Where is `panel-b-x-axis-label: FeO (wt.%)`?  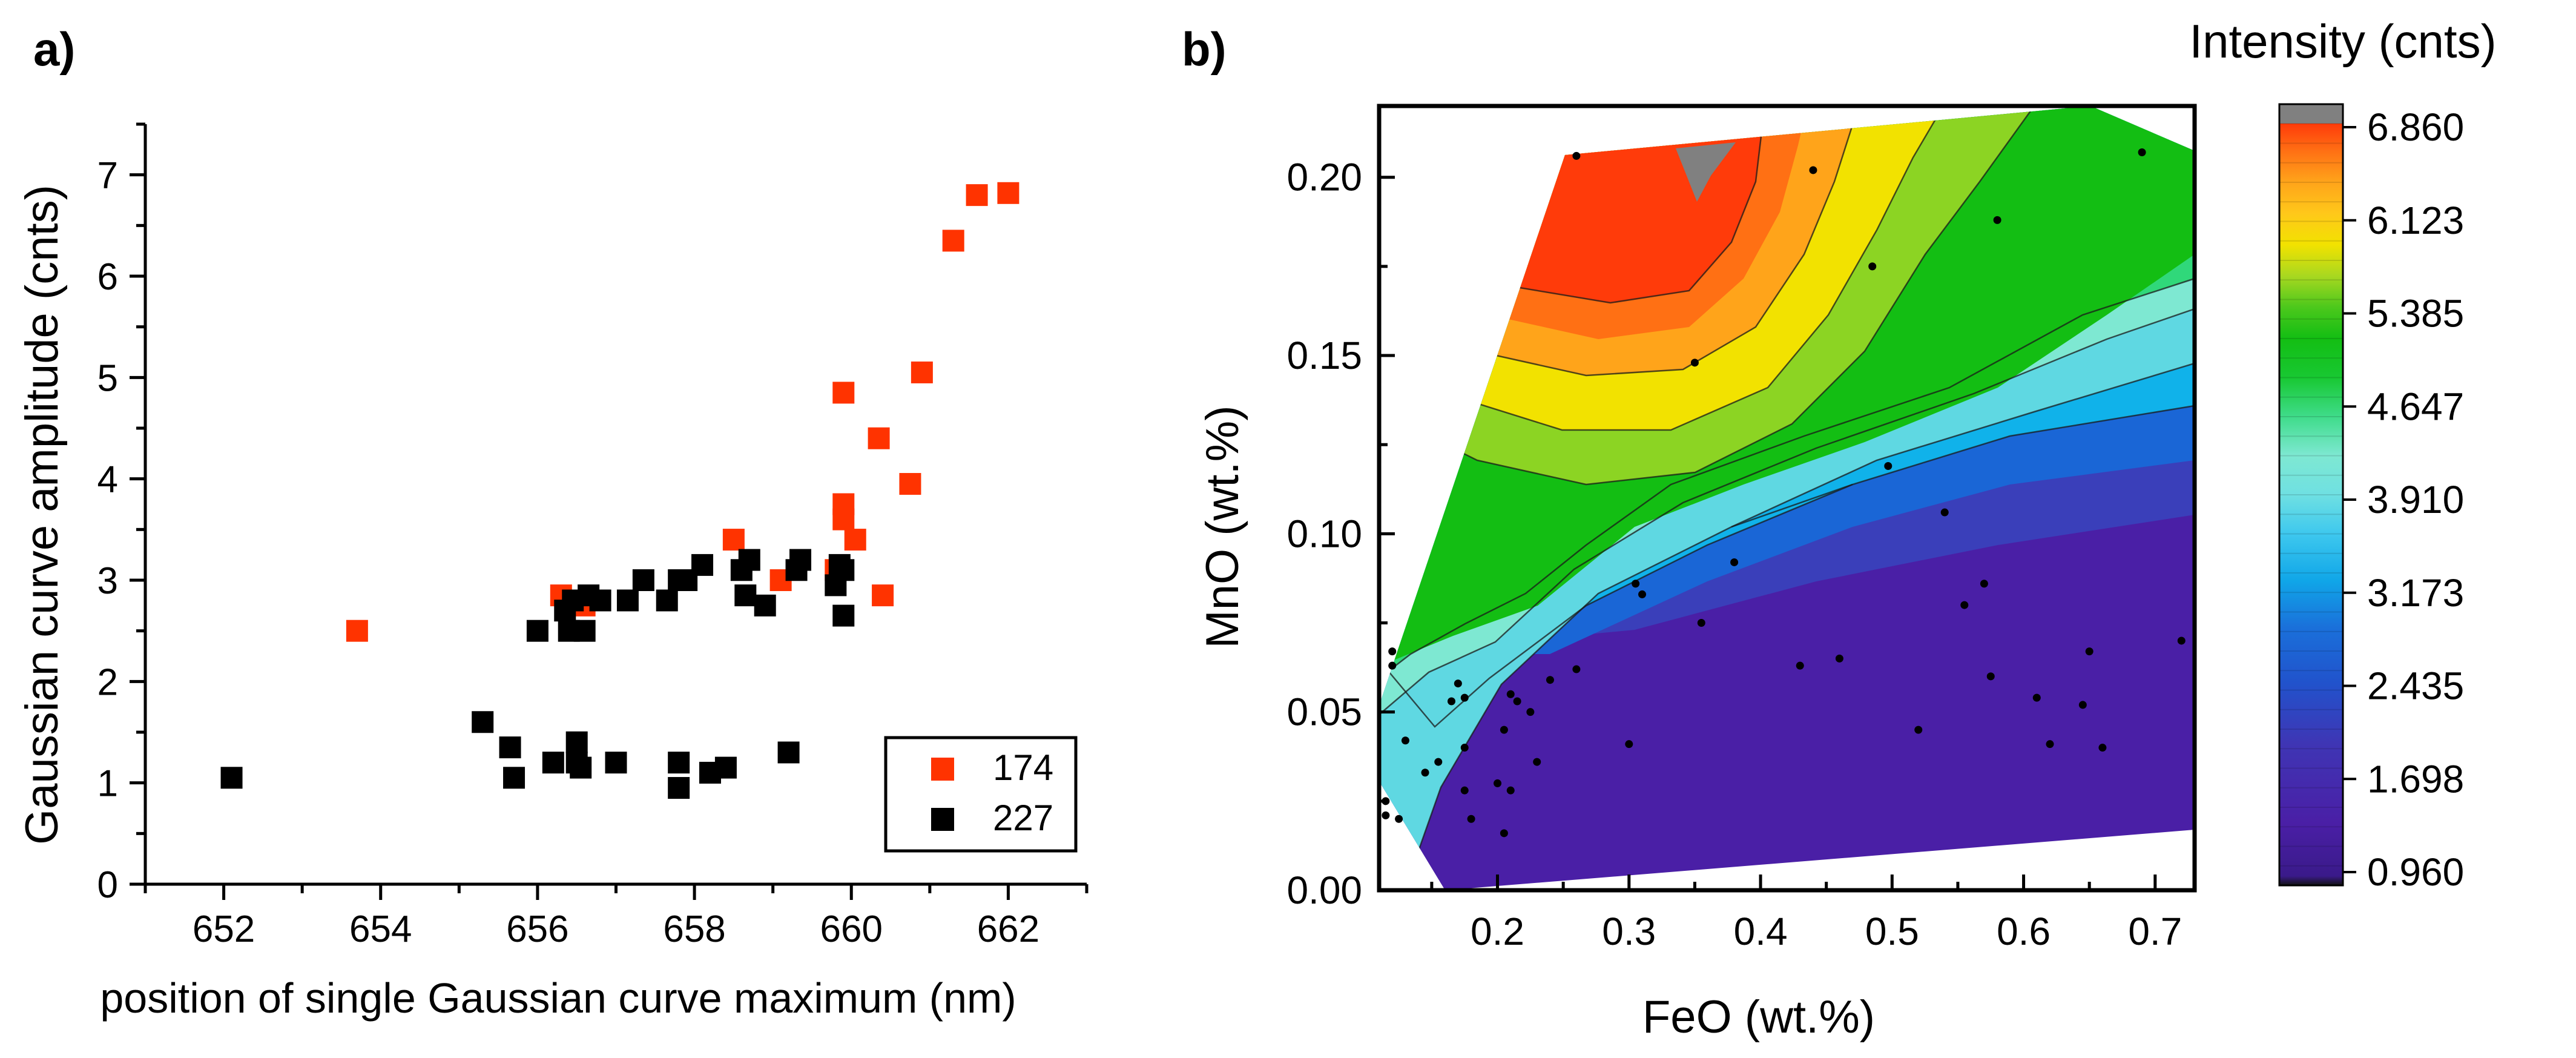
panel-b-x-axis-label: FeO (wt.%) is located at coordinates (1758, 1017).